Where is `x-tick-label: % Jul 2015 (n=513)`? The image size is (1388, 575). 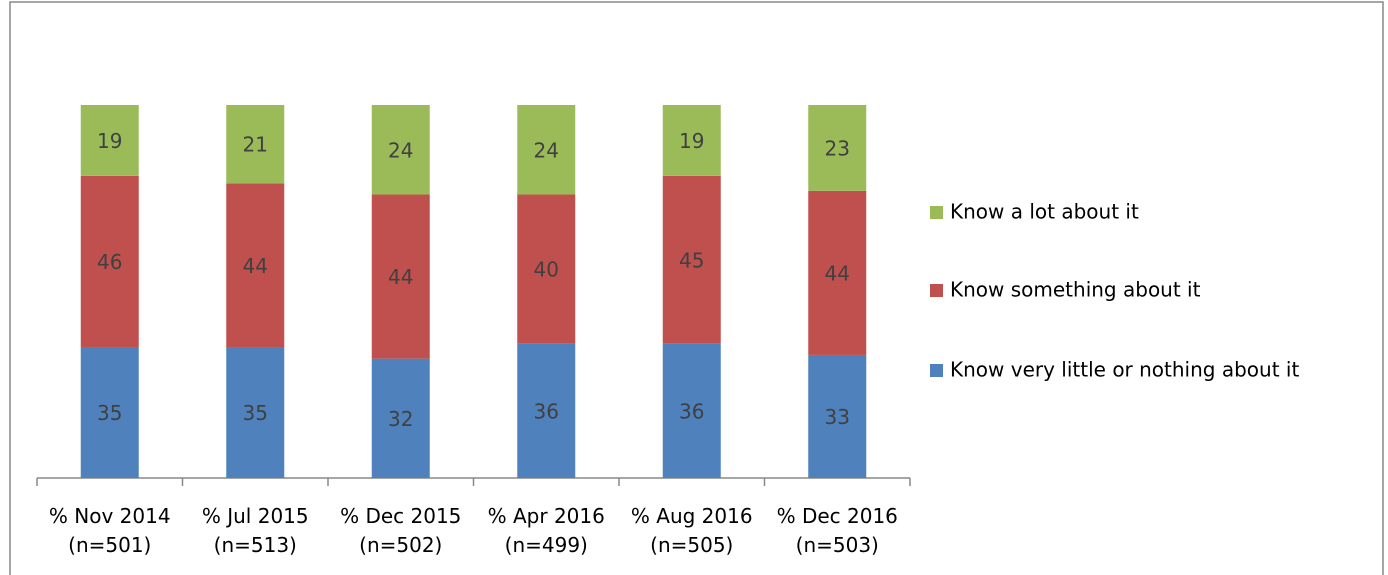
x-tick-label: % Jul 2015 (n=513) is located at coordinates (255, 530).